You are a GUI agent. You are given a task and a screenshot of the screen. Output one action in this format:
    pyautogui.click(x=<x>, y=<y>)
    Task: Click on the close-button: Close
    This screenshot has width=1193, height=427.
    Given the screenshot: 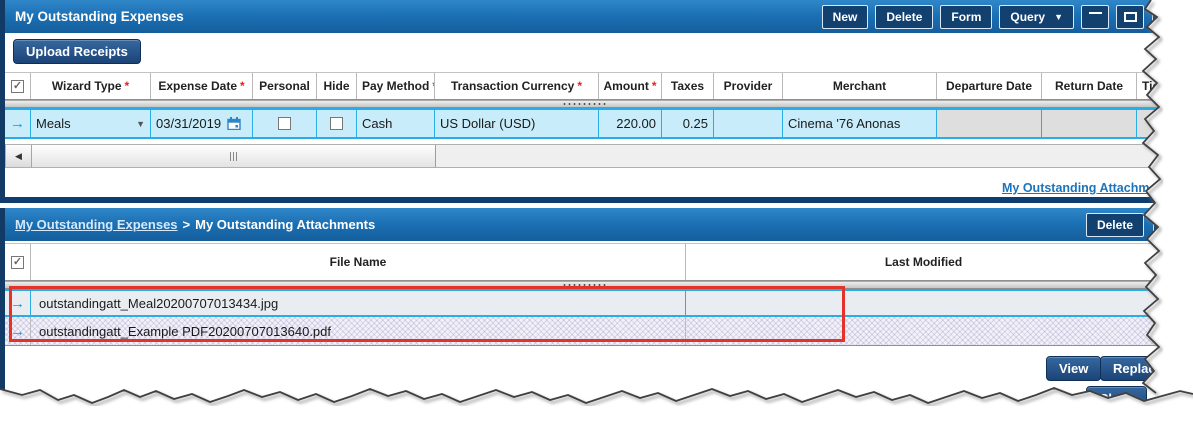 What is the action you would take?
    pyautogui.click(x=1117, y=398)
    